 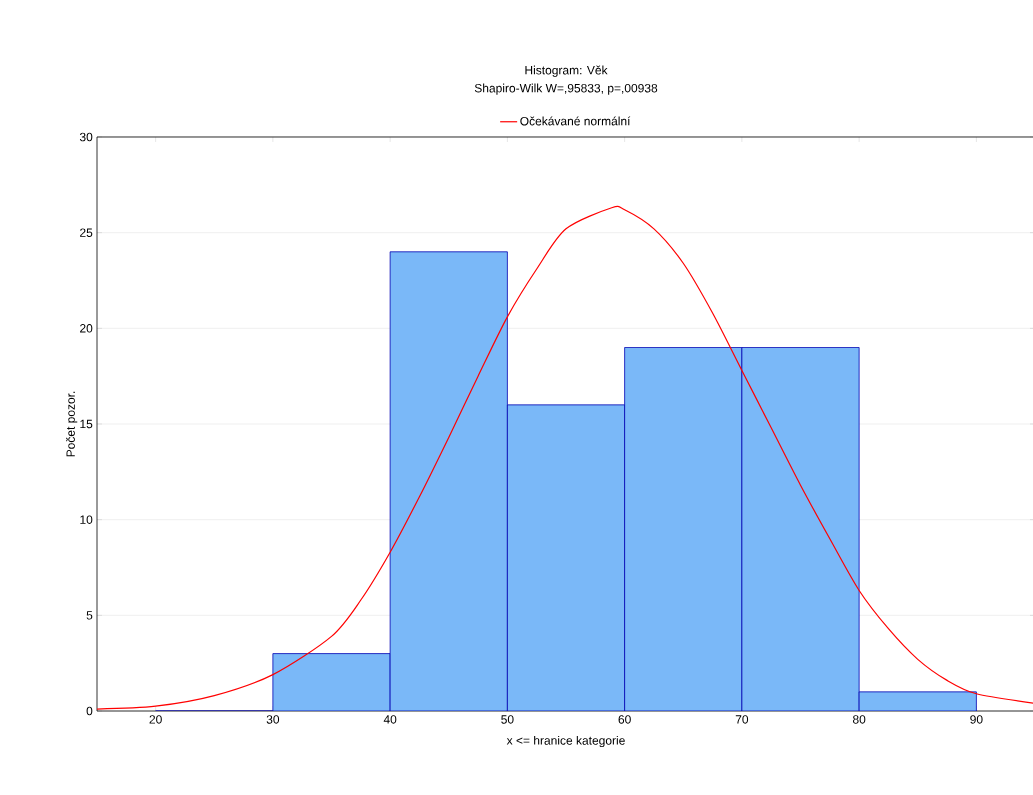 I want to click on y-tick-label: 25, so click(x=86, y=232).